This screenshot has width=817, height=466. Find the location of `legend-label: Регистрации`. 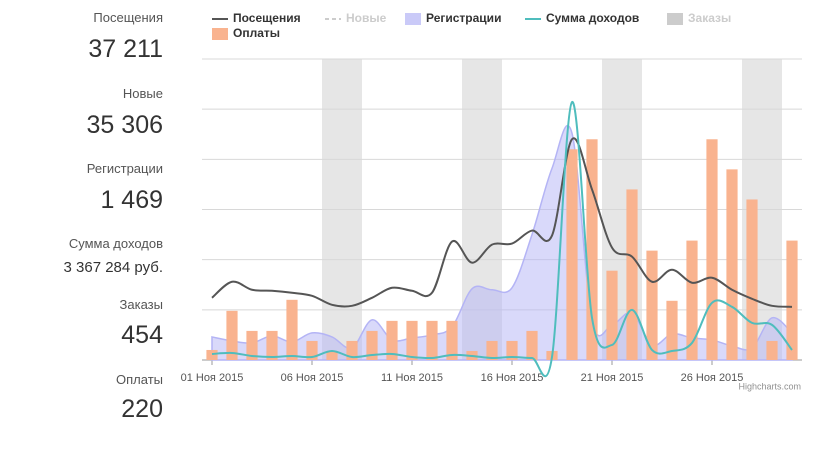

legend-label: Регистрации is located at coordinates (463, 18).